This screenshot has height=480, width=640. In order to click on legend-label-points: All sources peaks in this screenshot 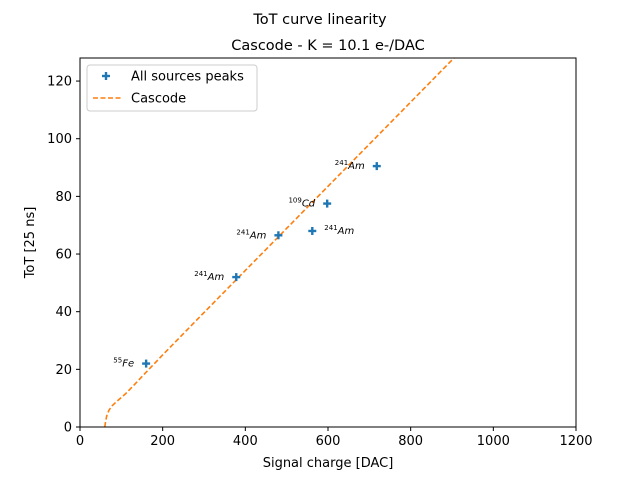, I will do `click(187, 77)`.